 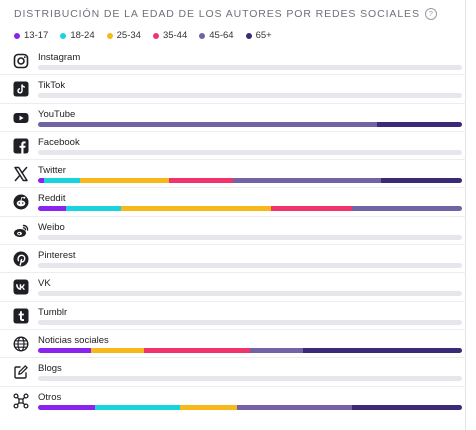 I want to click on youtube-icon, so click(x=21, y=118).